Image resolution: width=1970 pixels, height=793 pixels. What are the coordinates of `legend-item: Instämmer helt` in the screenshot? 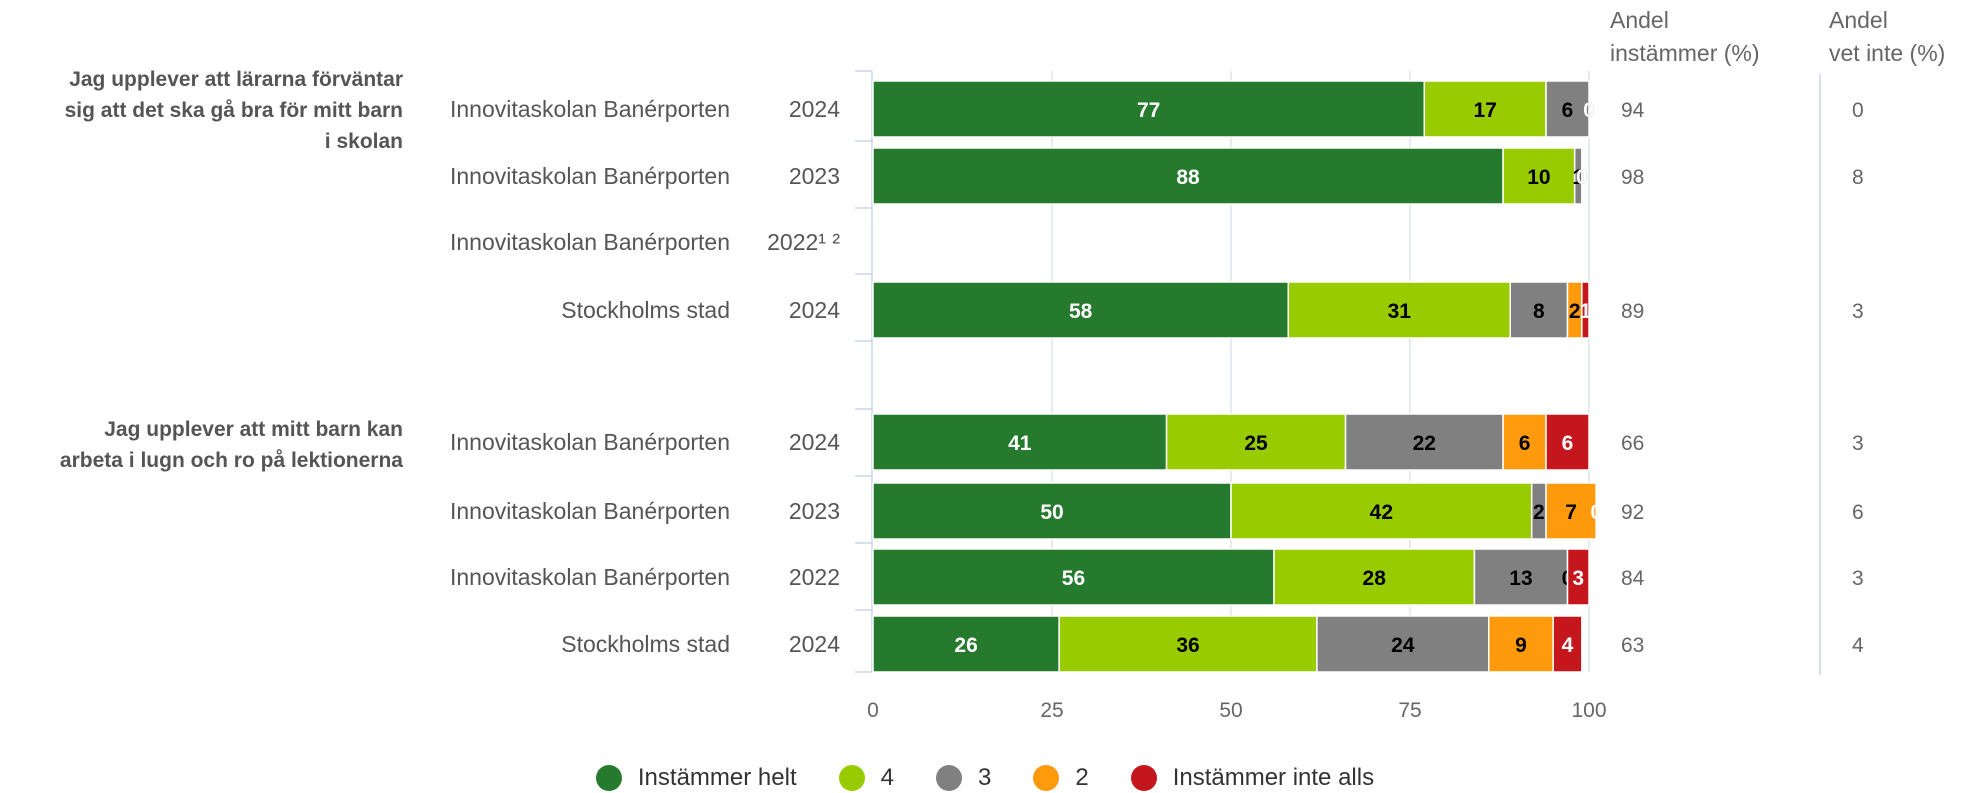 It's located at (696, 778).